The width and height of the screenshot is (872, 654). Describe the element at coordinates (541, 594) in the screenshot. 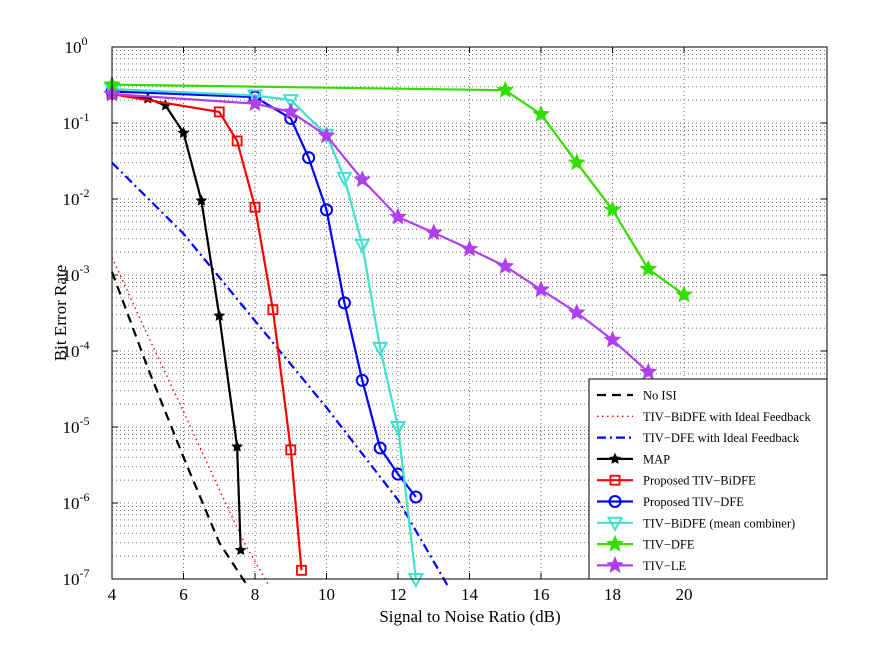

I see `x-tick-label: 16` at that location.